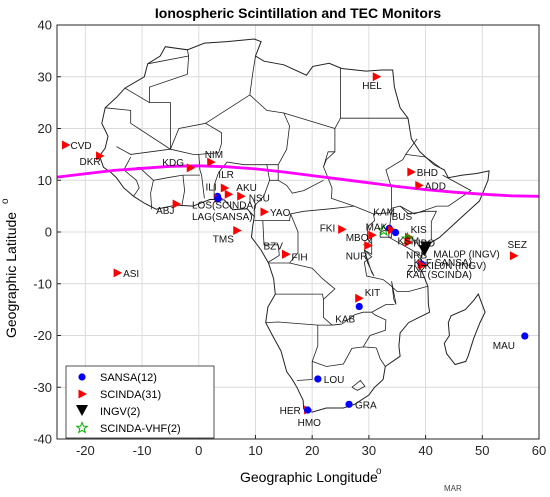  What do you see at coordinates (312, 450) in the screenshot?
I see `x-tick-label: 20` at bounding box center [312, 450].